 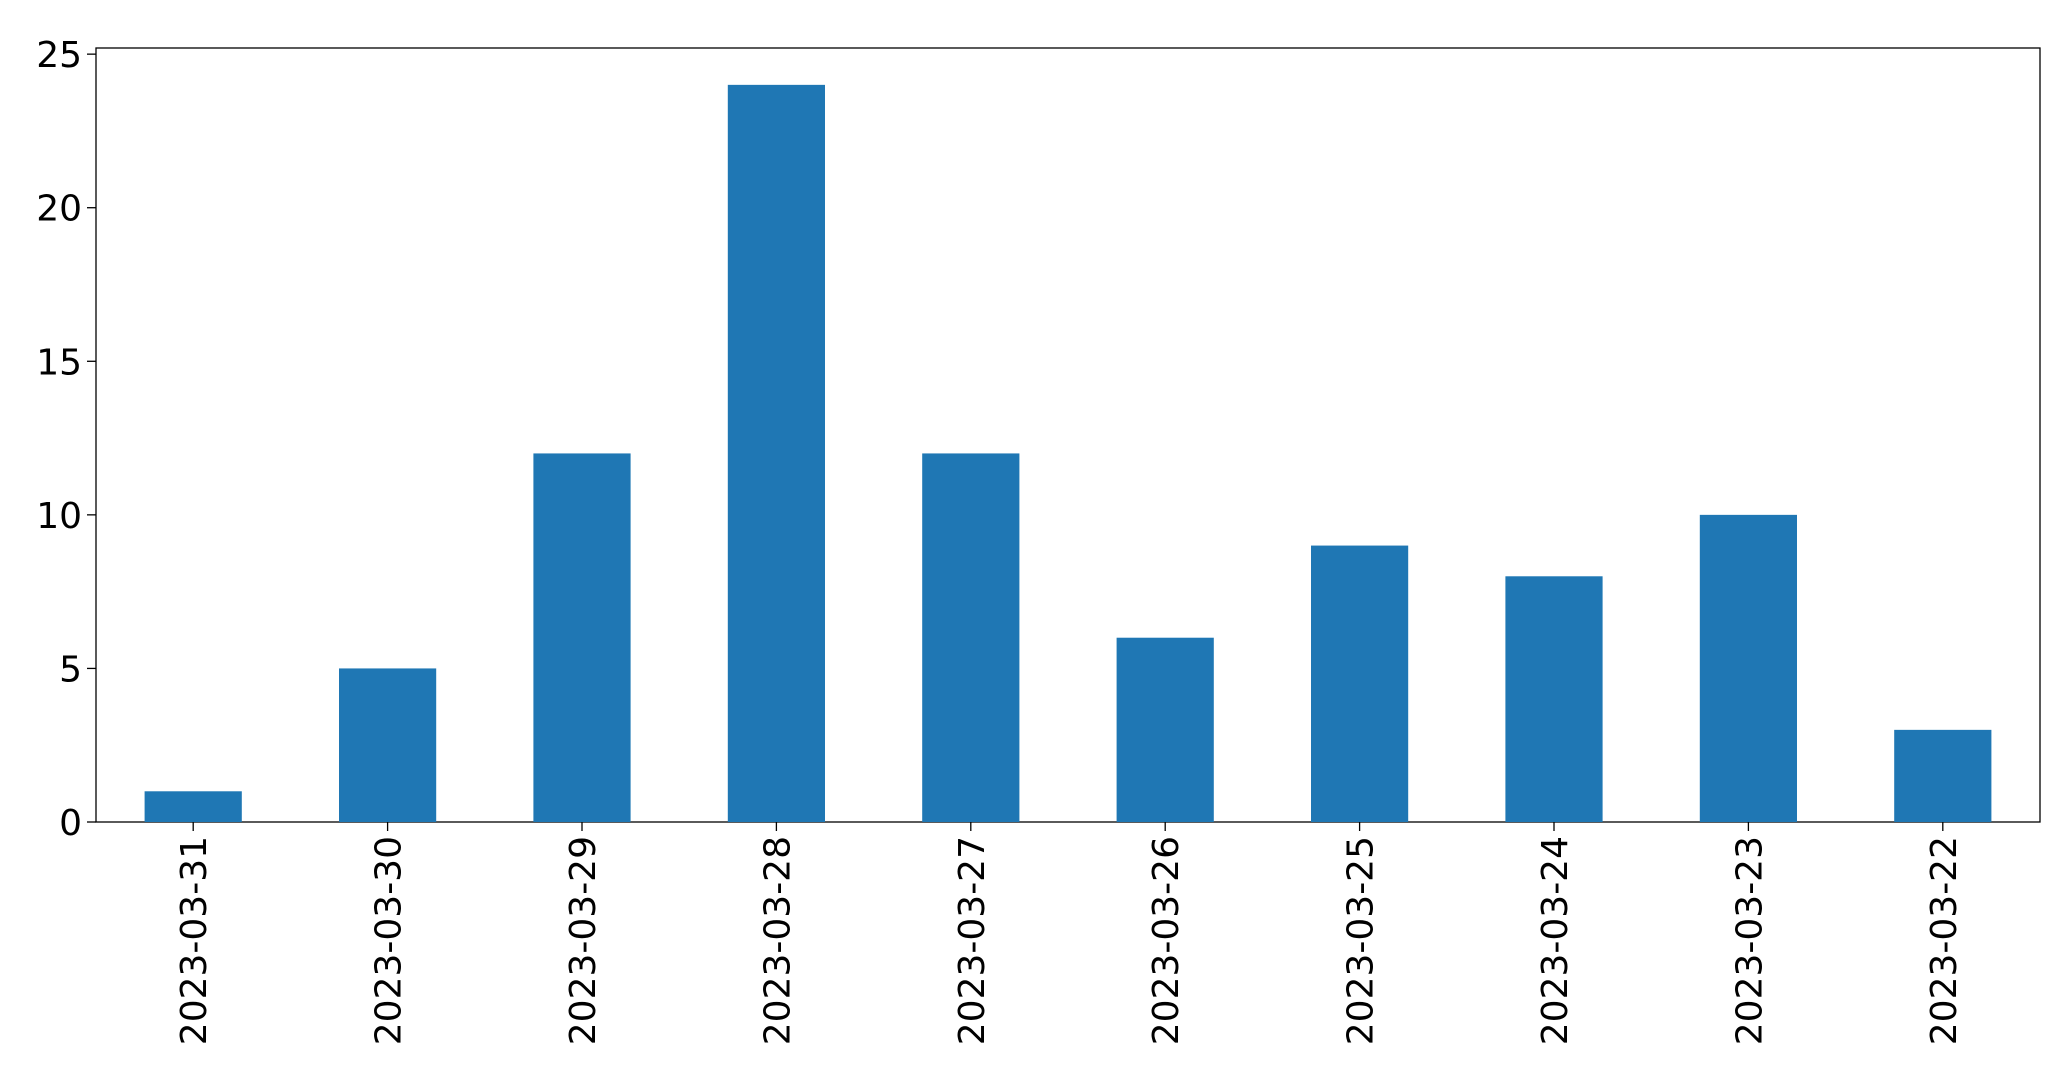 What do you see at coordinates (59, 55) in the screenshot?
I see `y-tick-label: 25` at bounding box center [59, 55].